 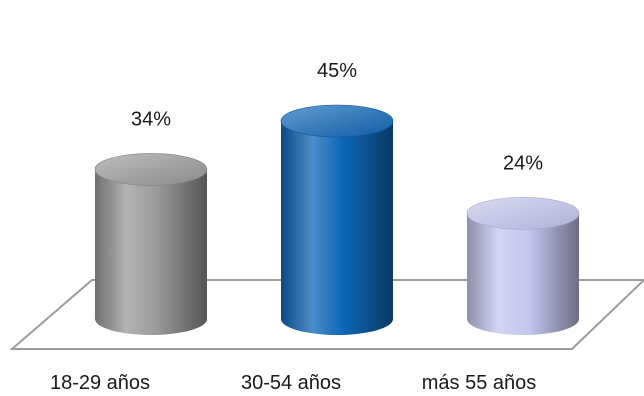 I want to click on value-label-18-29-a-os: 34%, so click(x=151, y=119).